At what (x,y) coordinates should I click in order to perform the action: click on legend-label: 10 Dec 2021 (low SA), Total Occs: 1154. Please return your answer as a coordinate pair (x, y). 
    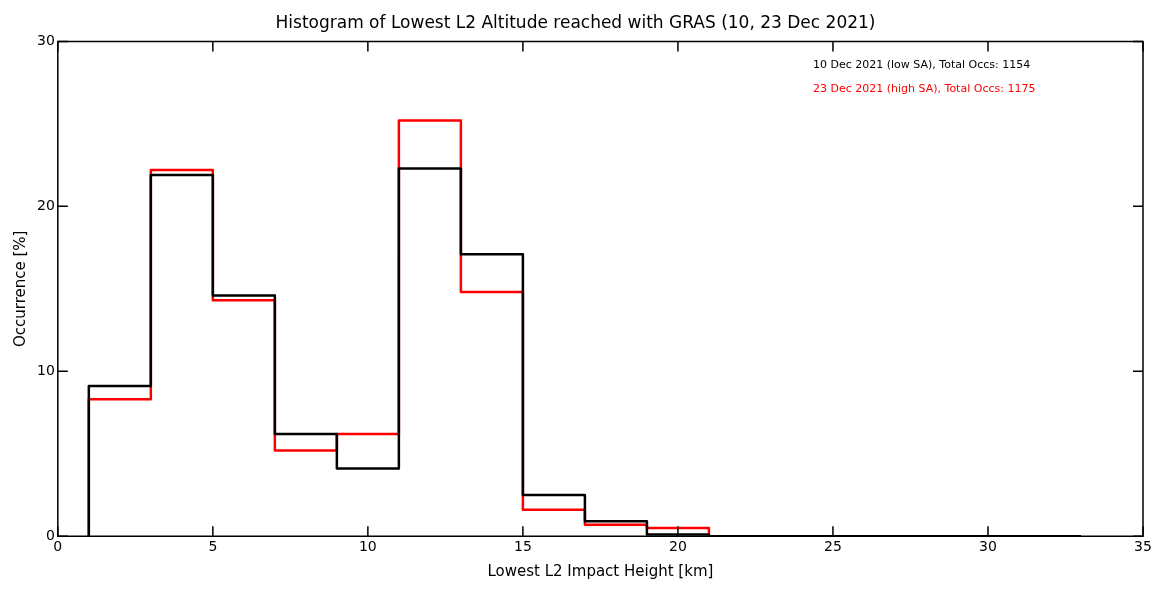
    Looking at the image, I should click on (922, 64).